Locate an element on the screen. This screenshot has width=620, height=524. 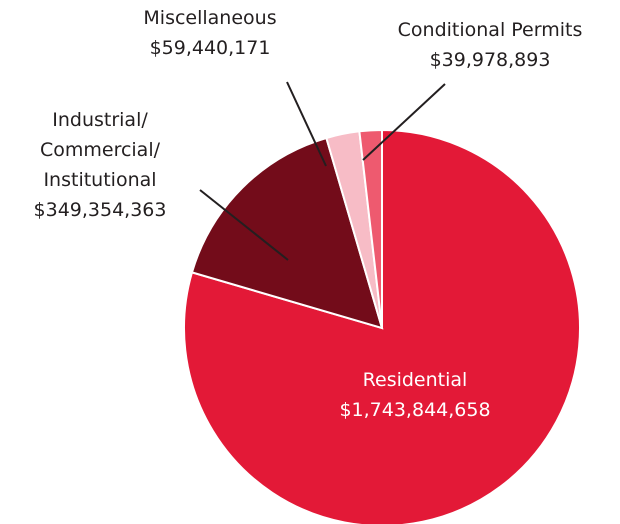
slice-label: Residential $1,743,844,658 is located at coordinates (415, 395).